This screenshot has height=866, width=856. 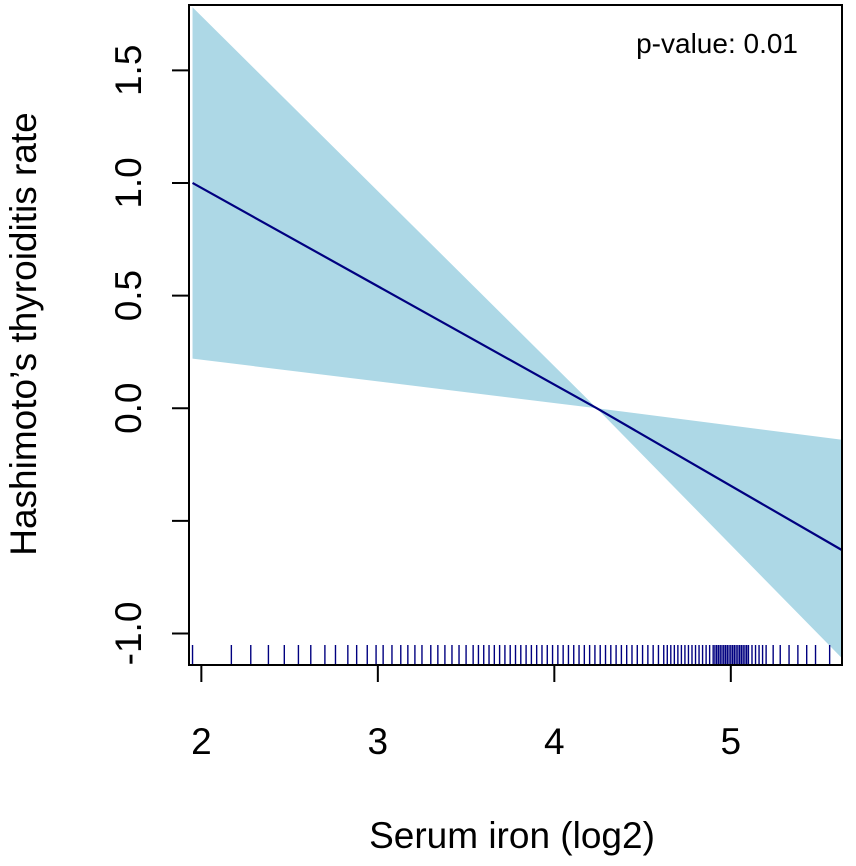 What do you see at coordinates (554, 741) in the screenshot?
I see `x-tick-label: 4` at bounding box center [554, 741].